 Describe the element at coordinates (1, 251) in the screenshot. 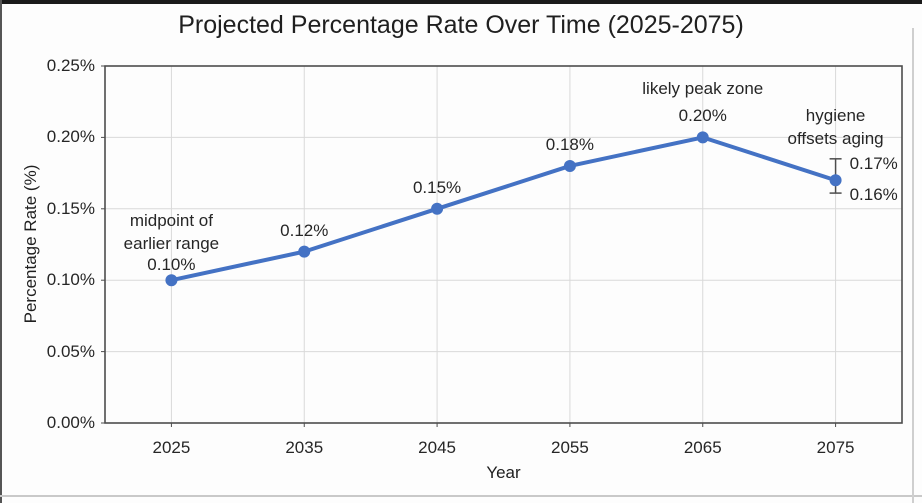

I see `screenshot-edge-left` at that location.